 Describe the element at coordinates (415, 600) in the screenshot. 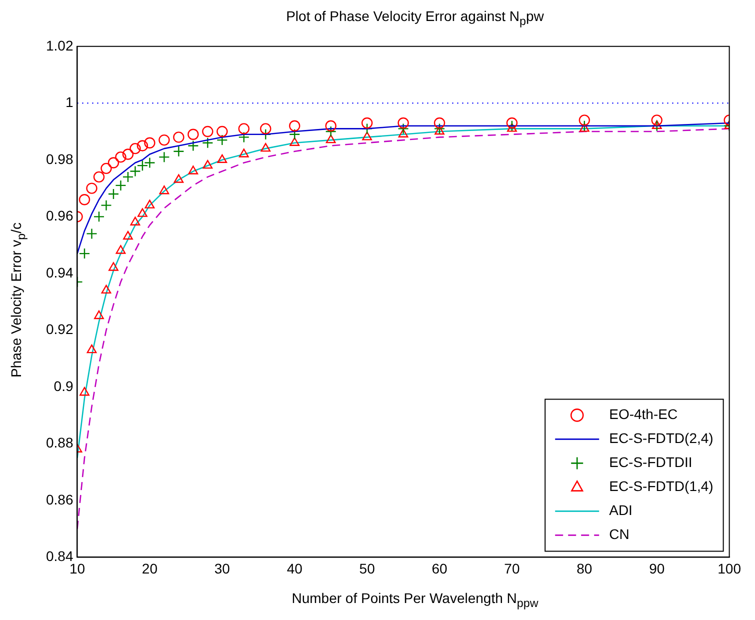

I see `x-axis-title: Number of Points Per Wavelength N$_{ppw}$` at that location.